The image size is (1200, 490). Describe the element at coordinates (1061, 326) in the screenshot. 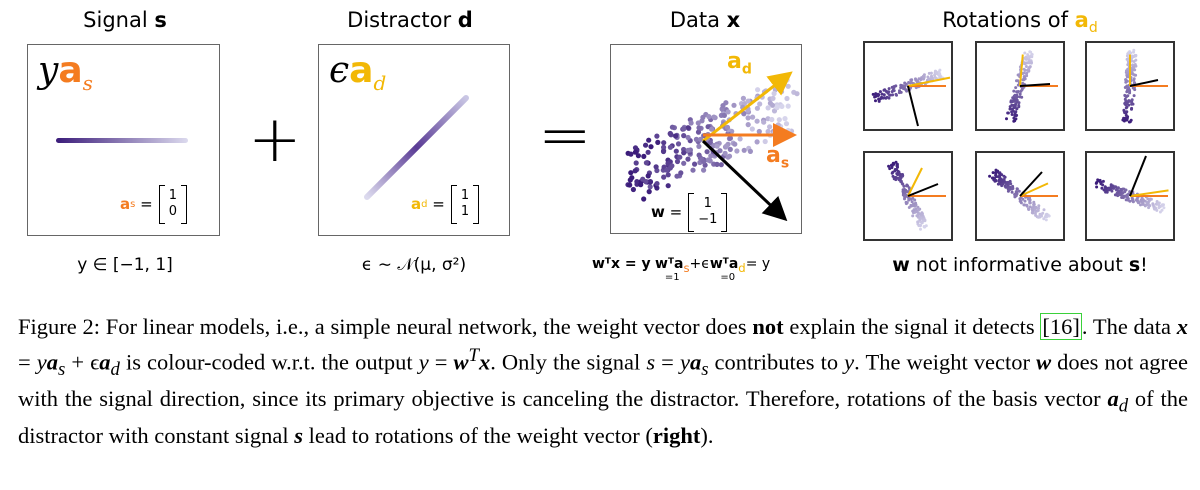

I see `citation-link: [16]` at that location.